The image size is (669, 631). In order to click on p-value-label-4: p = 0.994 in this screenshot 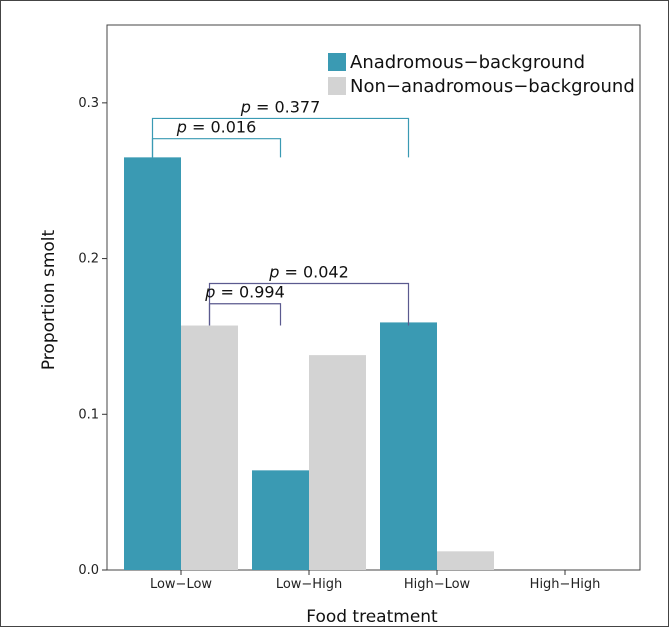, I will do `click(244, 292)`.